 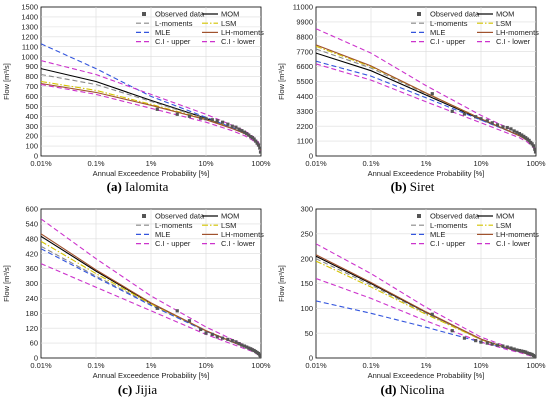 What do you see at coordinates (31, 116) in the screenshot?
I see `y-tick-label: 400` at bounding box center [31, 116].